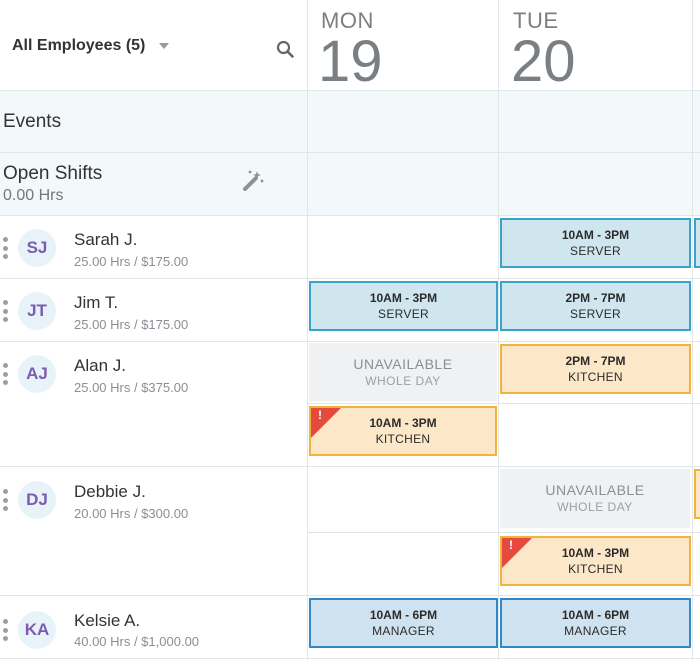  I want to click on chevron-down-icon, so click(164, 46).